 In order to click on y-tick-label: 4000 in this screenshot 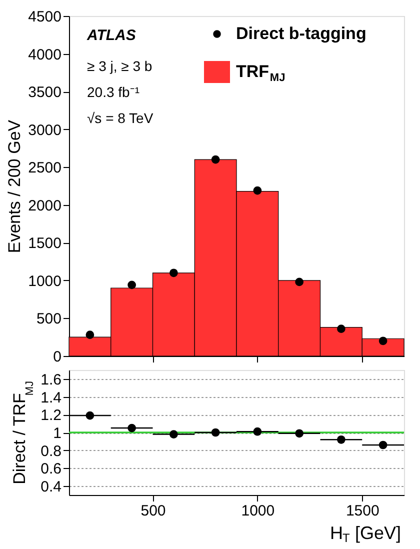, I will do `click(45, 55)`.